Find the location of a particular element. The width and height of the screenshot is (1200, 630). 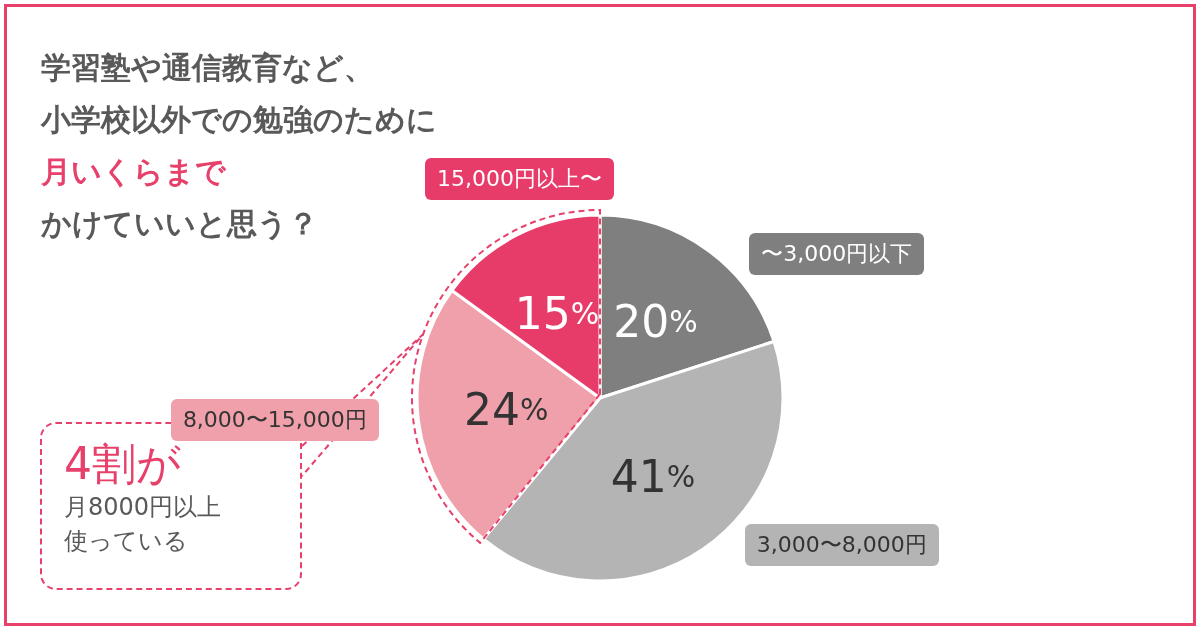

text: 月8000円以上使っている is located at coordinates (143, 524).